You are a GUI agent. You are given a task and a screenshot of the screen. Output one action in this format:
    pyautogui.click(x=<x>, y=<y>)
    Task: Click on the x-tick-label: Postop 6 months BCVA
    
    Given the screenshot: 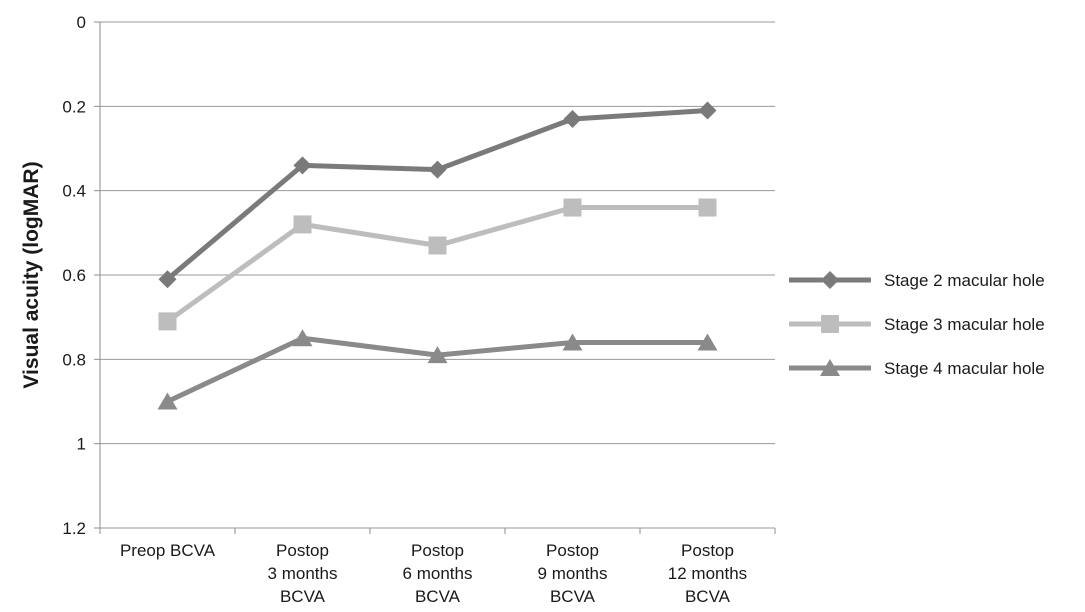 What is the action you would take?
    pyautogui.click(x=438, y=573)
    